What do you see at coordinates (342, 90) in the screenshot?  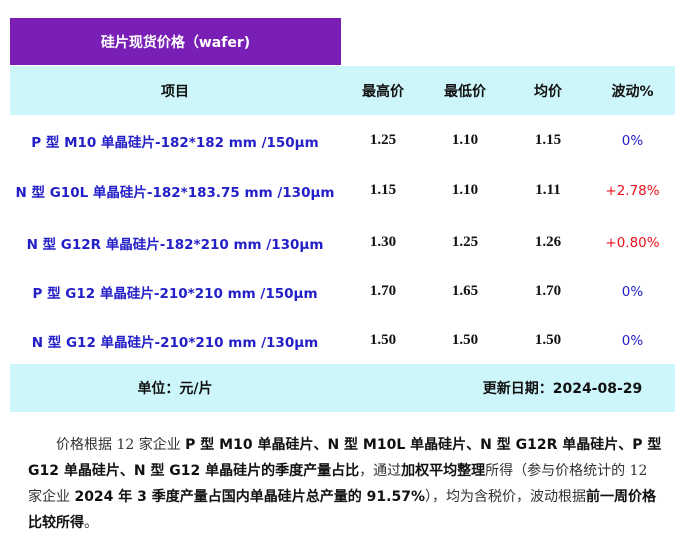 I see `header-row: 项目 最高价 最低价 均价 波动%` at bounding box center [342, 90].